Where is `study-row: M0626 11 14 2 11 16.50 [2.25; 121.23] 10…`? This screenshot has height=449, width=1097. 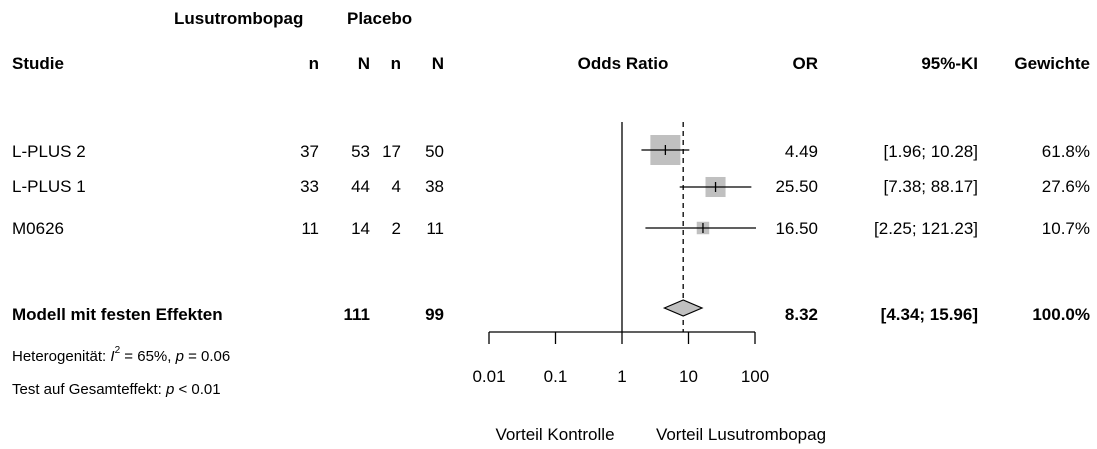 study-row: M0626 11 14 2 11 16.50 [2.25; 121.23] 10… is located at coordinates (551, 228).